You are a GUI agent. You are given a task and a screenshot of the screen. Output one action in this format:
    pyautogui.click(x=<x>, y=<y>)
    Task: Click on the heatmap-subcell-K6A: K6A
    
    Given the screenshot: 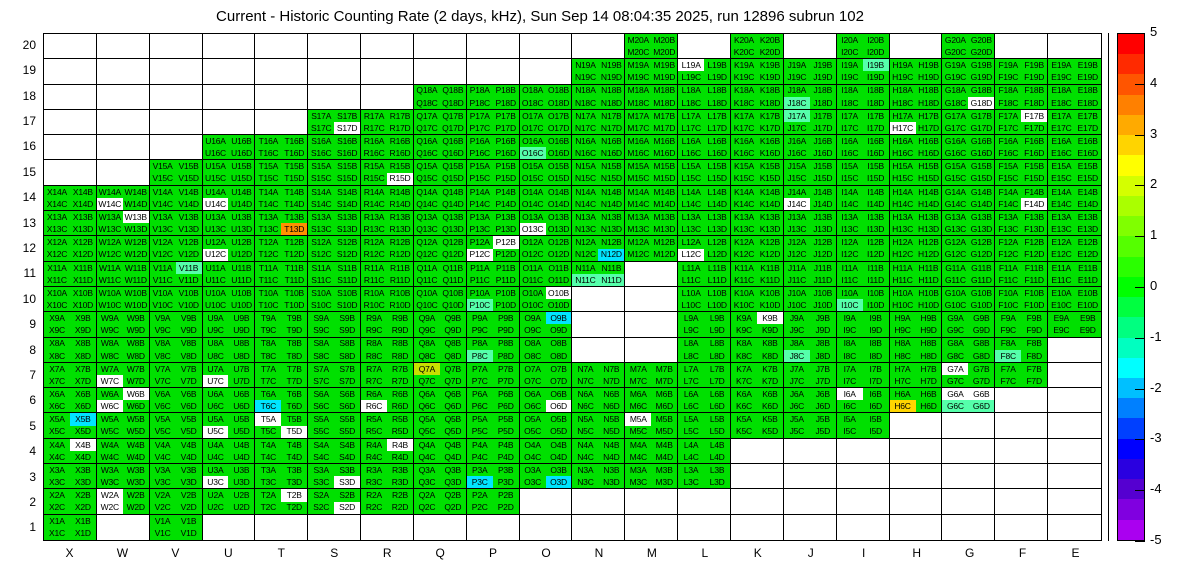 What is the action you would take?
    pyautogui.click(x=744, y=394)
    